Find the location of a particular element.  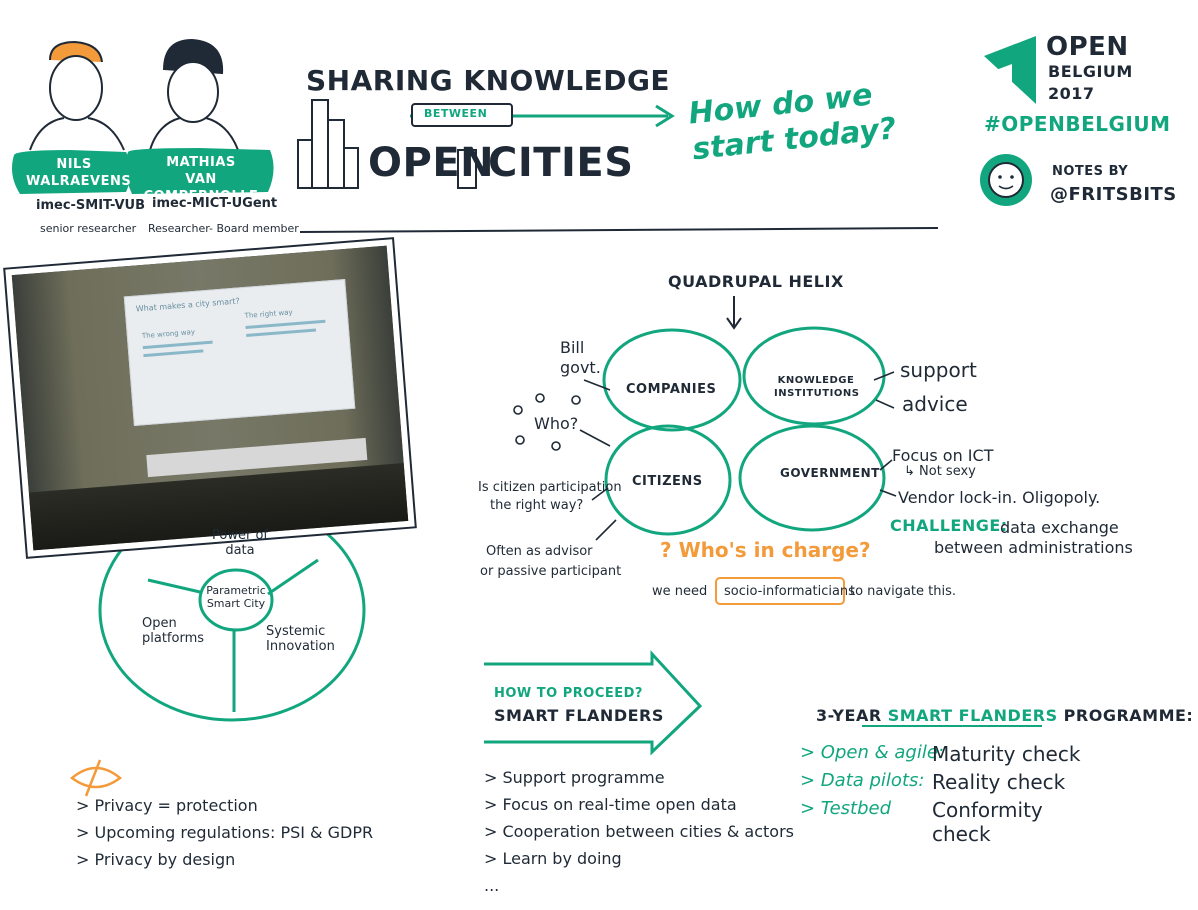

helix-advisor2: or passive participant is located at coordinates (551, 571).